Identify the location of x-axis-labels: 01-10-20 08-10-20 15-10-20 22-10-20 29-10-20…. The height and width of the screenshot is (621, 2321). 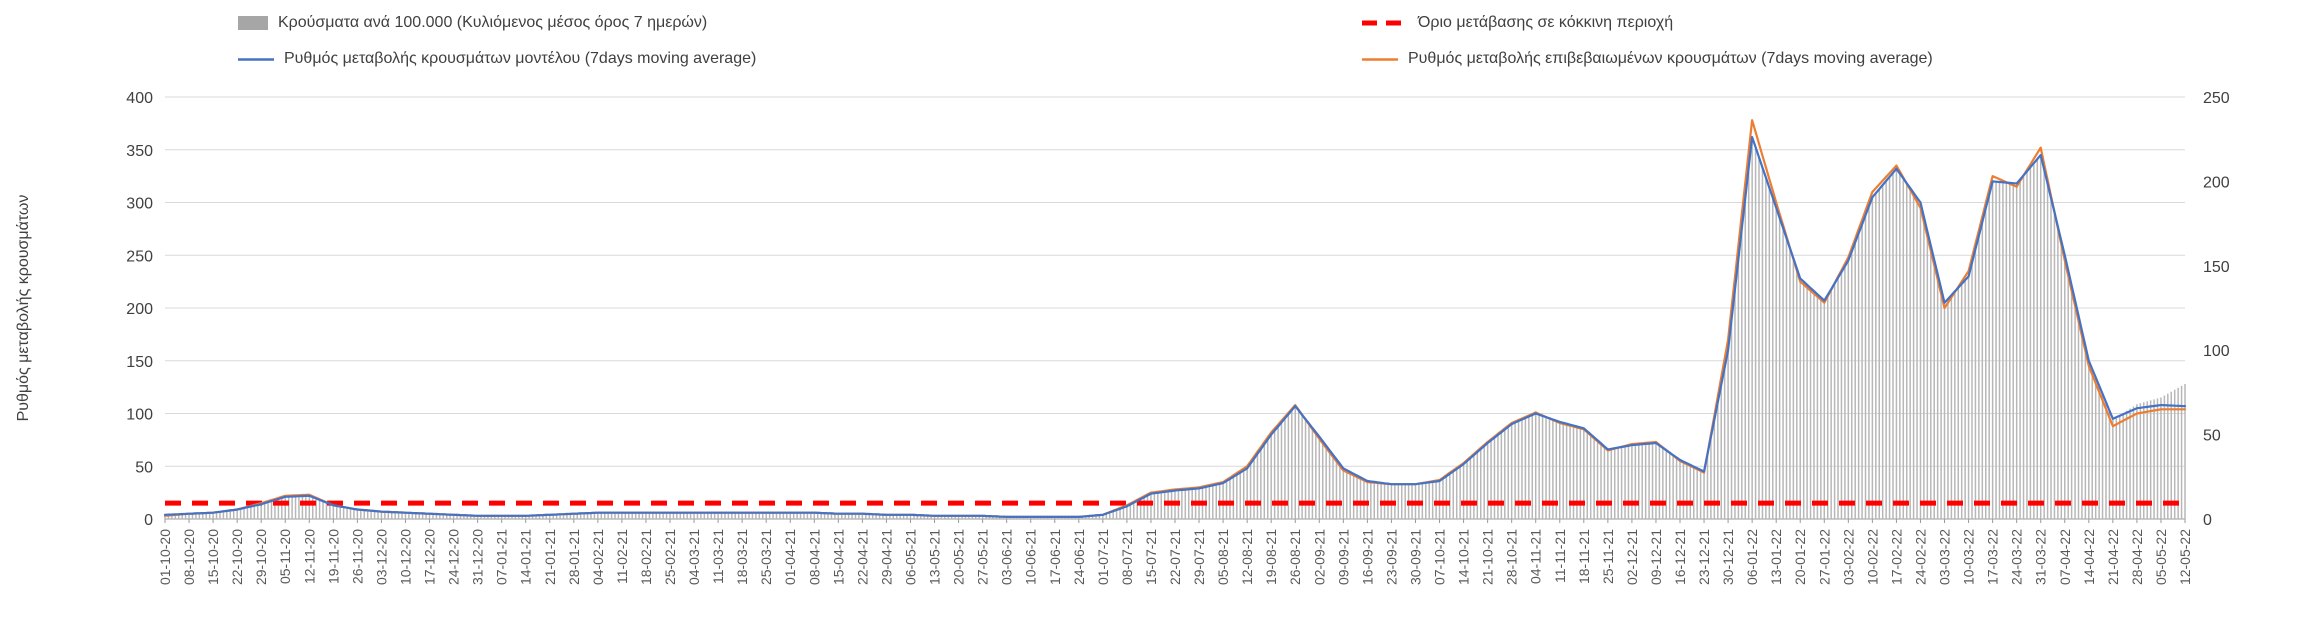
(1175, 552).